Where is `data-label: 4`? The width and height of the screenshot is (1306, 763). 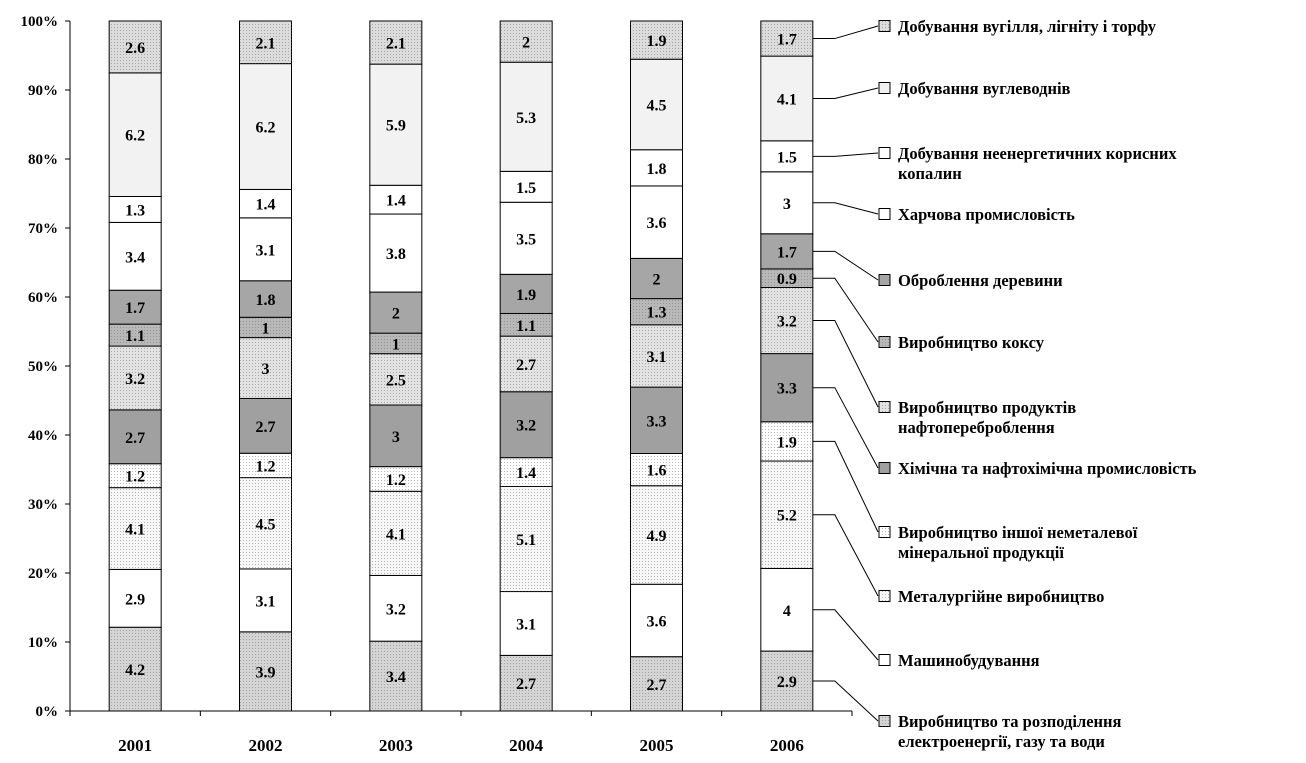 data-label: 4 is located at coordinates (787, 611).